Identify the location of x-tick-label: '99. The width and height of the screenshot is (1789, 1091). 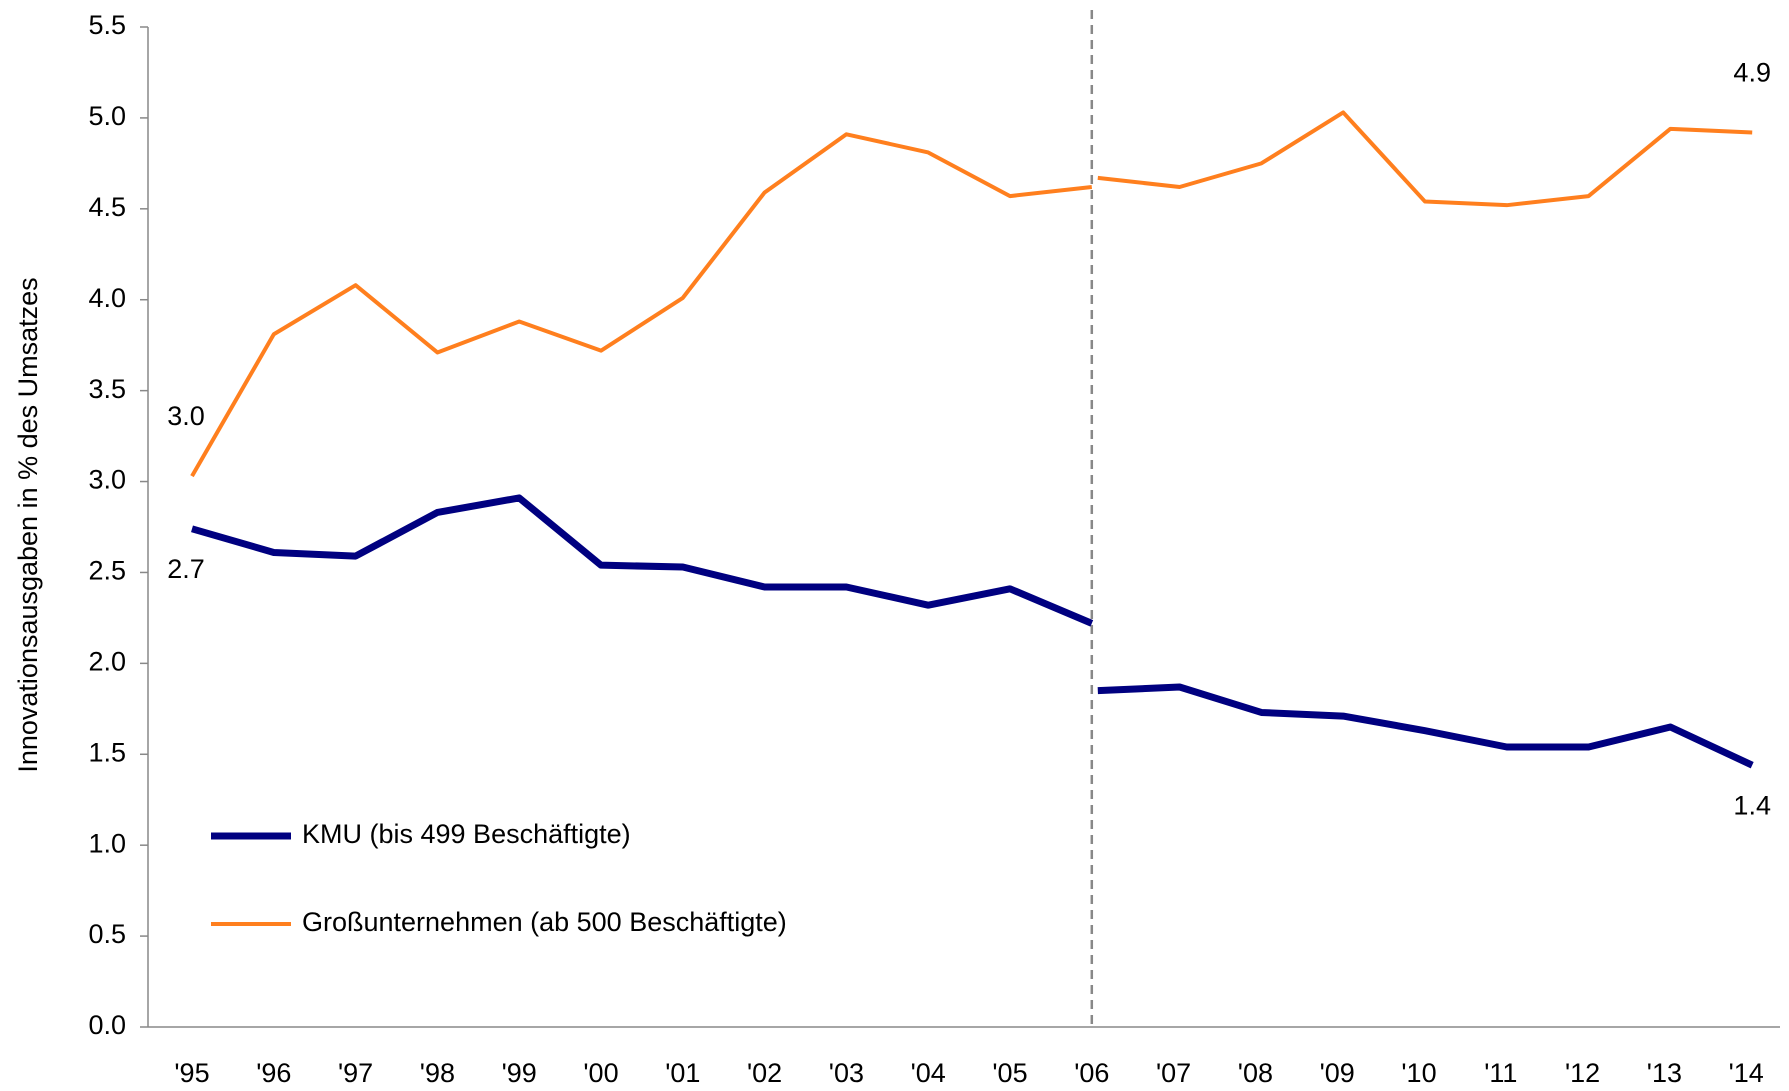
(519, 1073).